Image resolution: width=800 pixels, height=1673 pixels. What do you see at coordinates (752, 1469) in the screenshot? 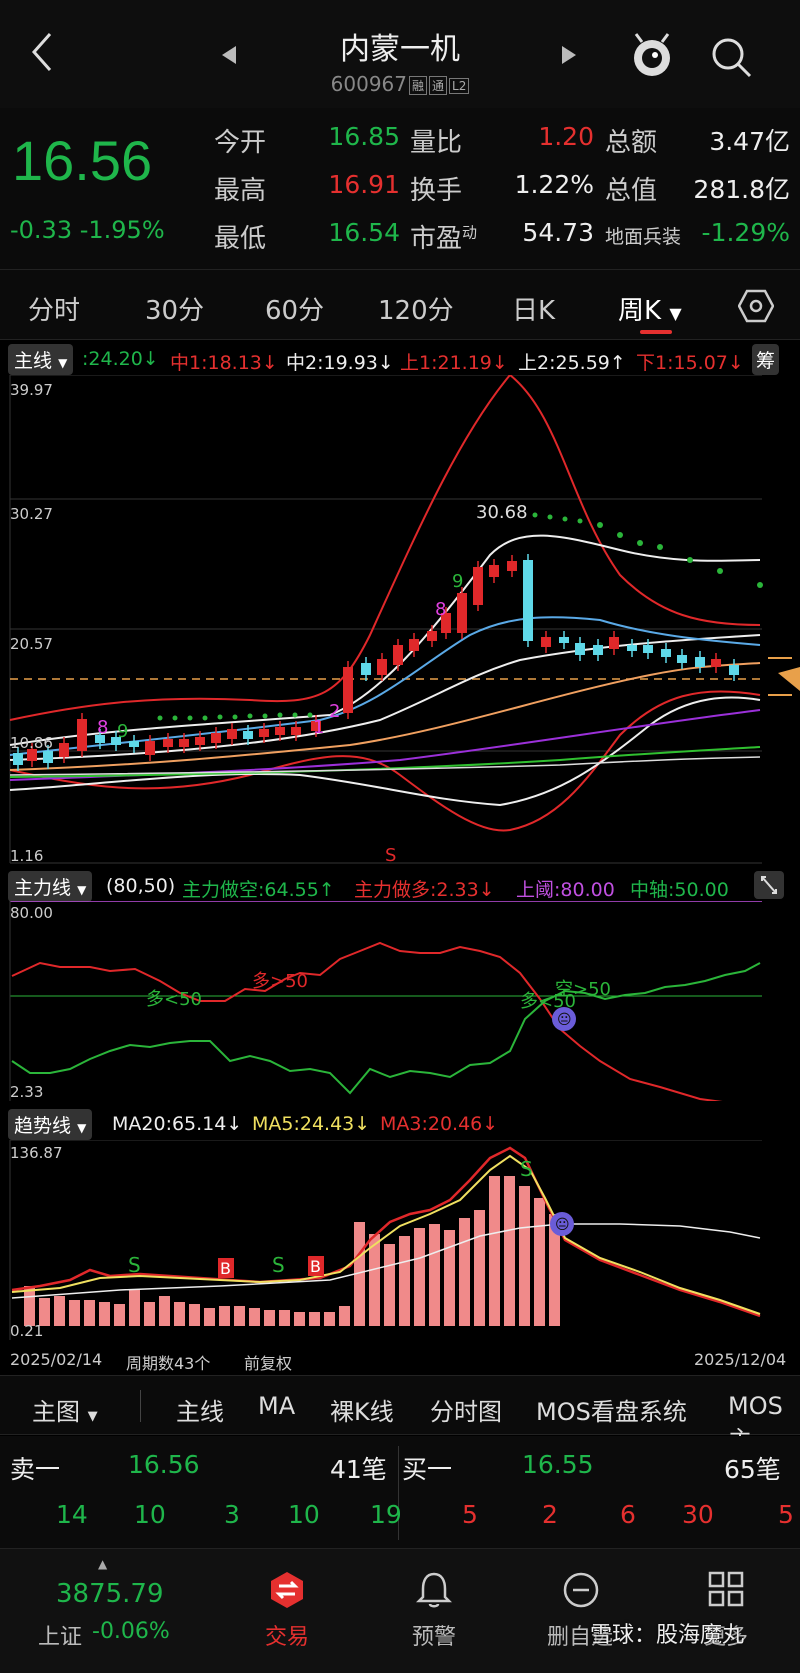
I see `buy1-count: 65笔` at bounding box center [752, 1469].